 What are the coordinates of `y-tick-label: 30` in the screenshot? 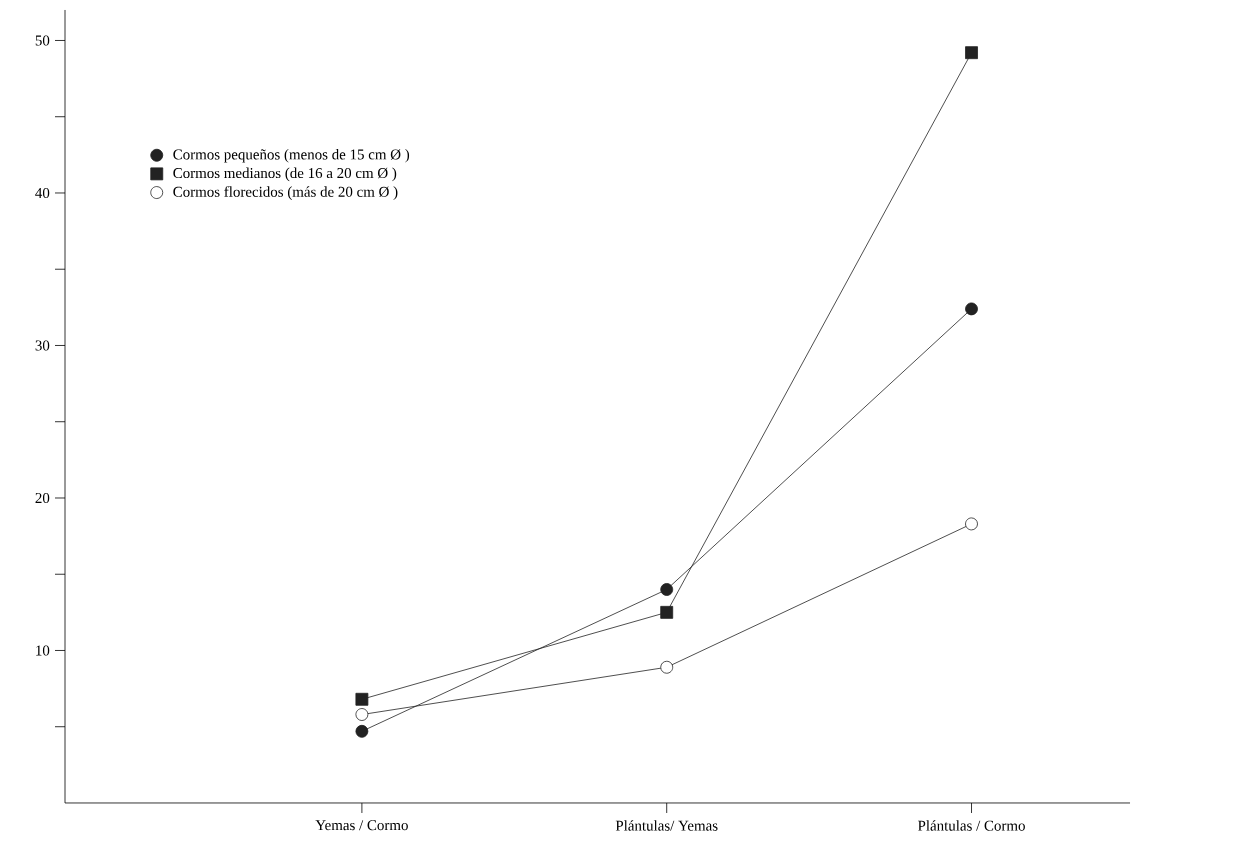 It's located at (42, 345).